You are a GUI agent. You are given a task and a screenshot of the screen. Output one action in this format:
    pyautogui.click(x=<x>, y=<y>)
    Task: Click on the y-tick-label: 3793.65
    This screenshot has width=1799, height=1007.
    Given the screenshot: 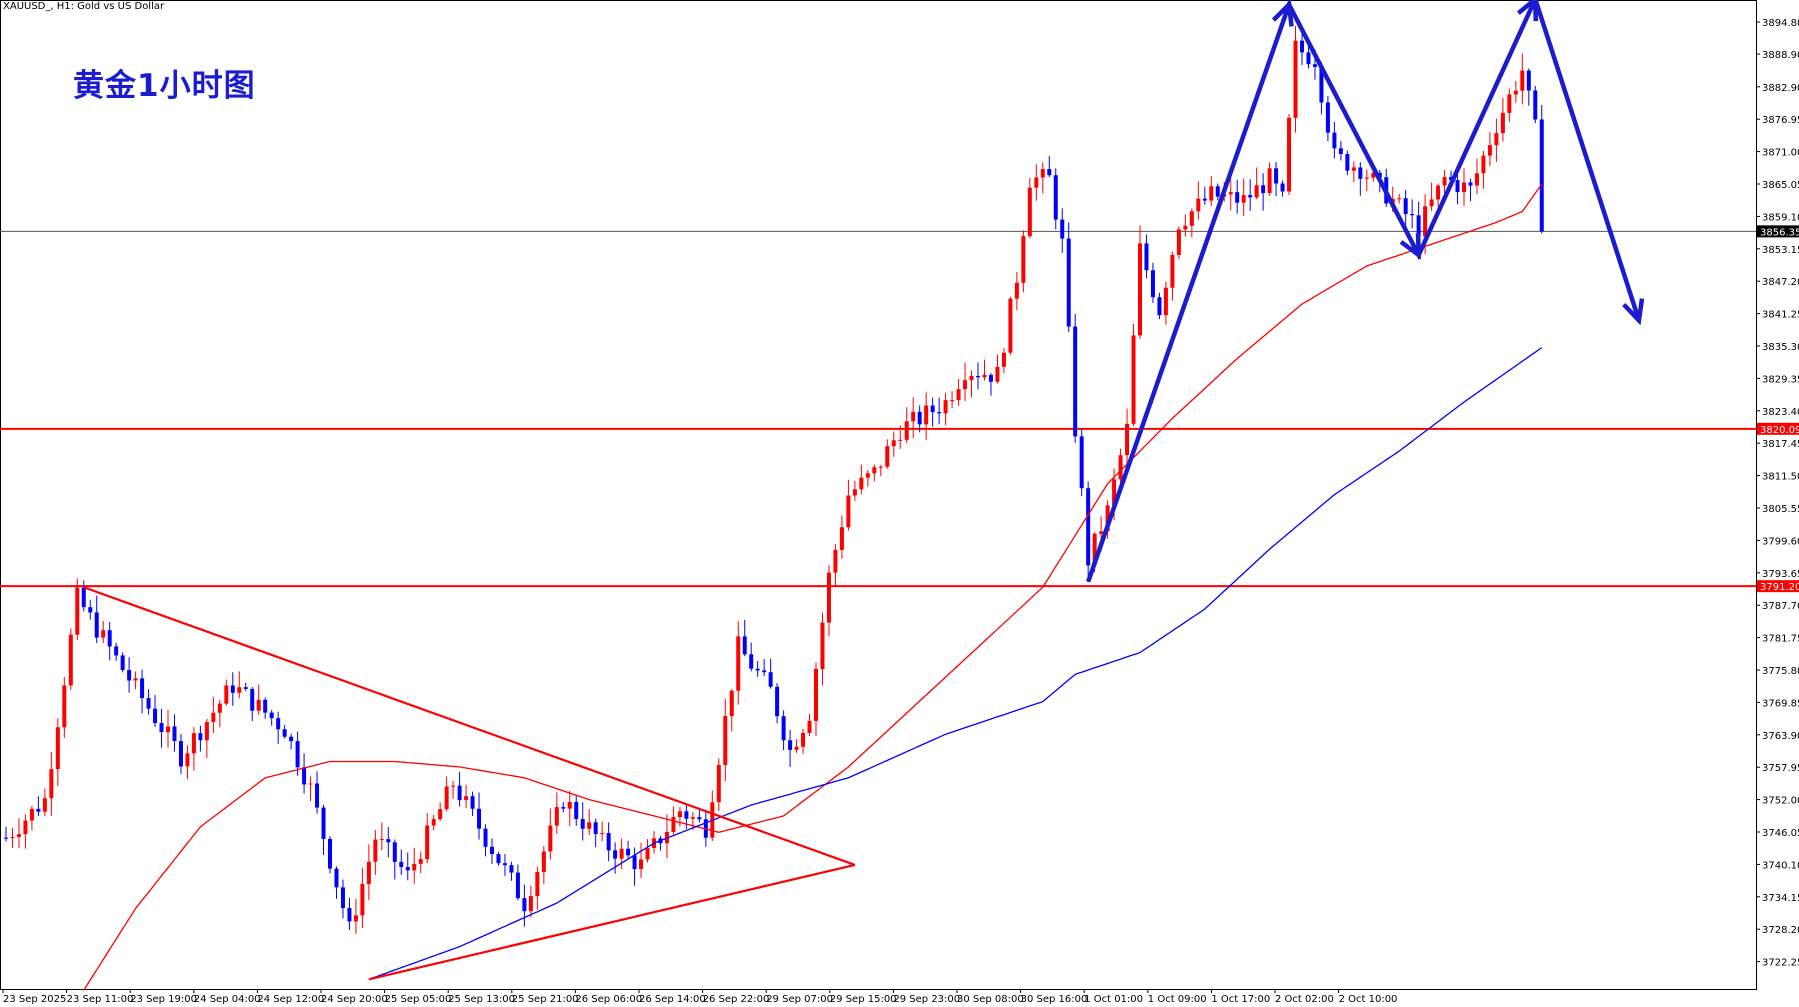 What is the action you would take?
    pyautogui.click(x=1780, y=574)
    